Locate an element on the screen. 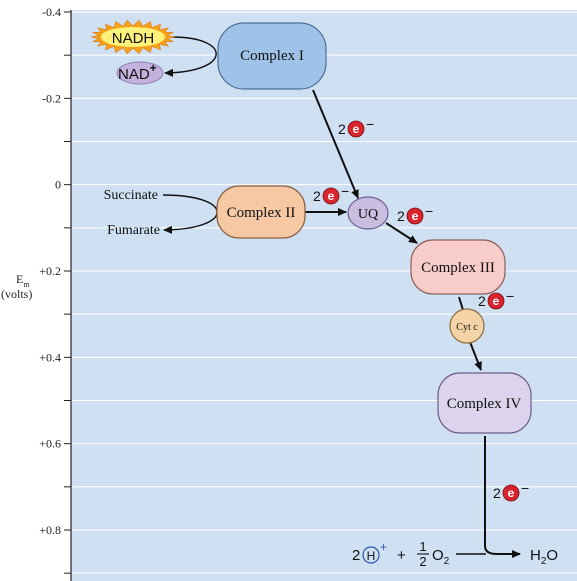 The image size is (577, 581). complex-4: Complex IV is located at coordinates (484, 403).